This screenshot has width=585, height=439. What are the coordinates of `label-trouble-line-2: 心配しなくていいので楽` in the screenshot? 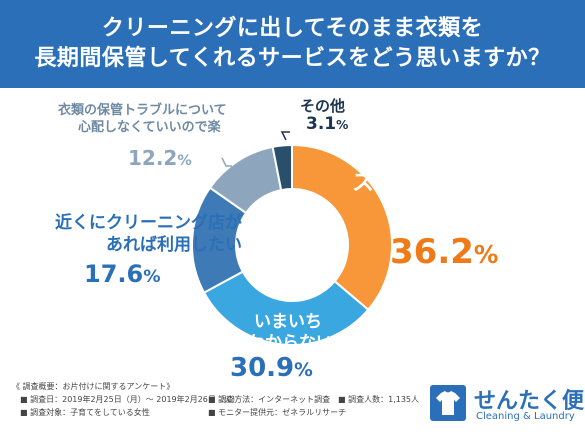 It's located at (149, 127).